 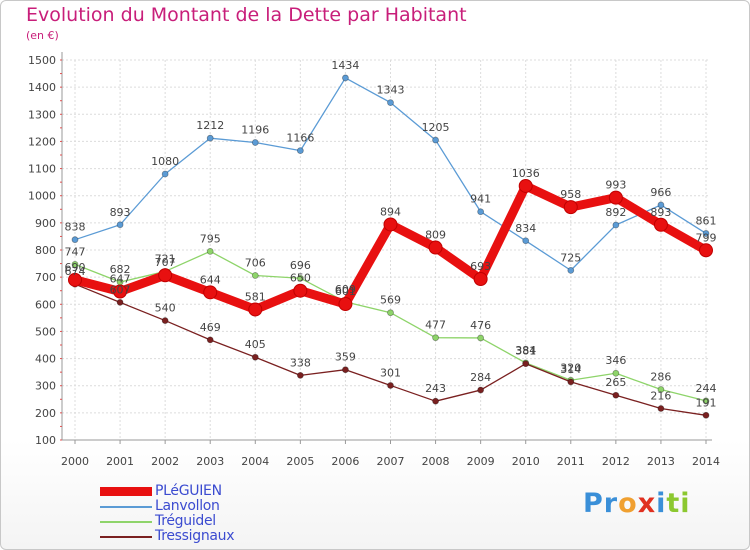 I want to click on data-label: 286, so click(x=660, y=377).